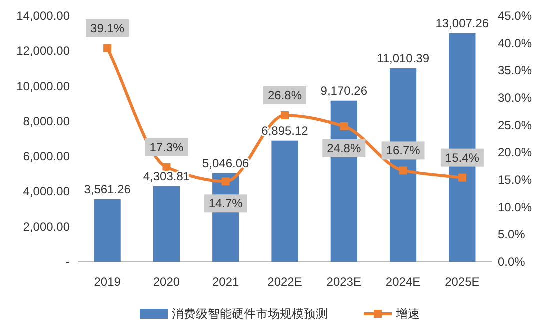 The width and height of the screenshot is (560, 331). I want to click on data-label: 15.4%, so click(462, 157).